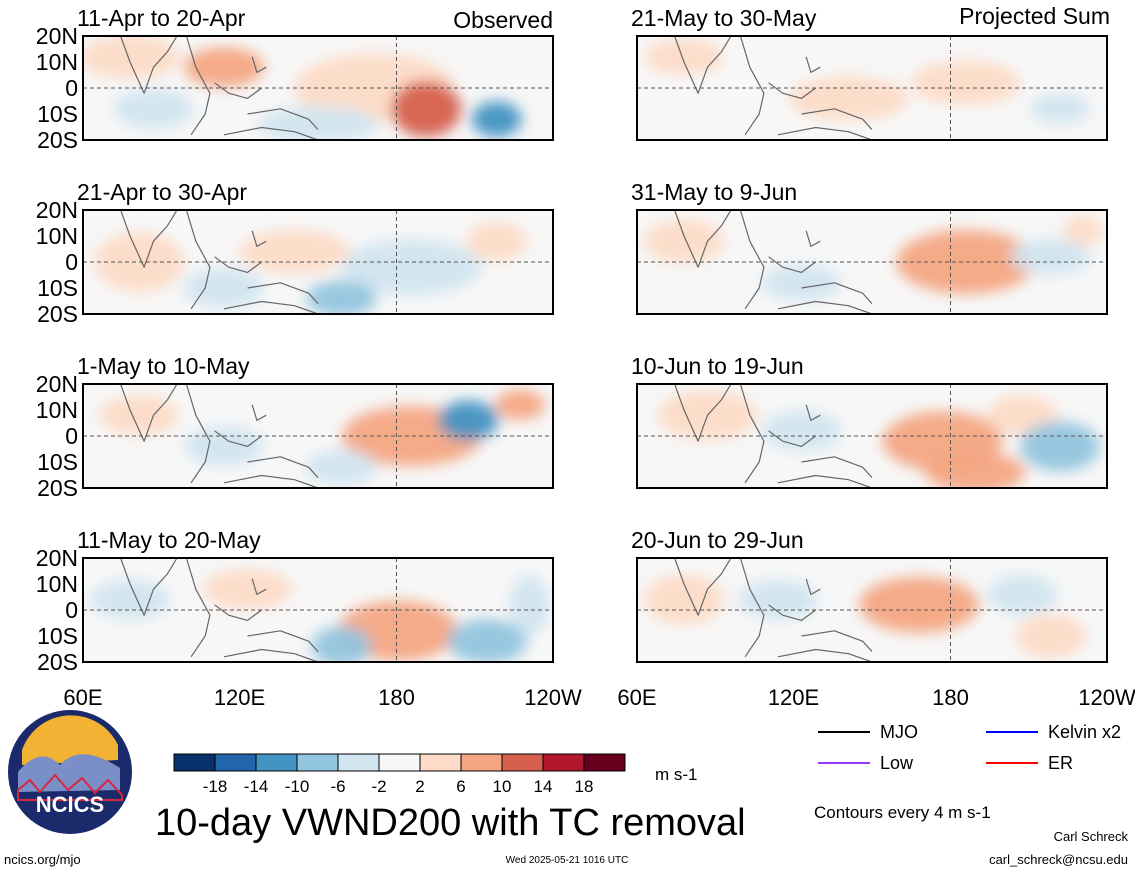 This screenshot has width=1135, height=872. I want to click on legend-label: MJO, so click(899, 732).